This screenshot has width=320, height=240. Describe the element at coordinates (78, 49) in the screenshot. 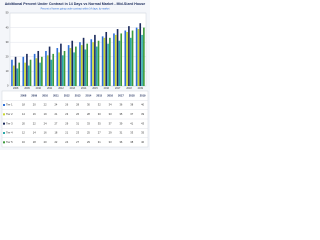

I see `plot-area` at that location.